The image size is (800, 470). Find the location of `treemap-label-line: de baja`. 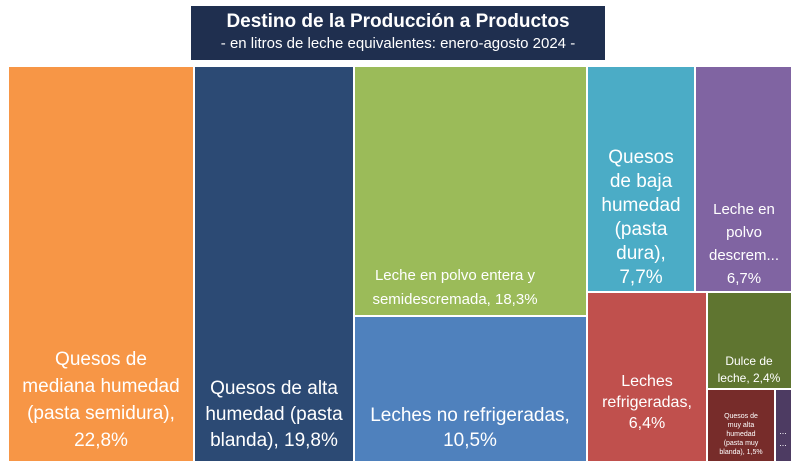

treemap-label-line: de baja is located at coordinates (641, 181).